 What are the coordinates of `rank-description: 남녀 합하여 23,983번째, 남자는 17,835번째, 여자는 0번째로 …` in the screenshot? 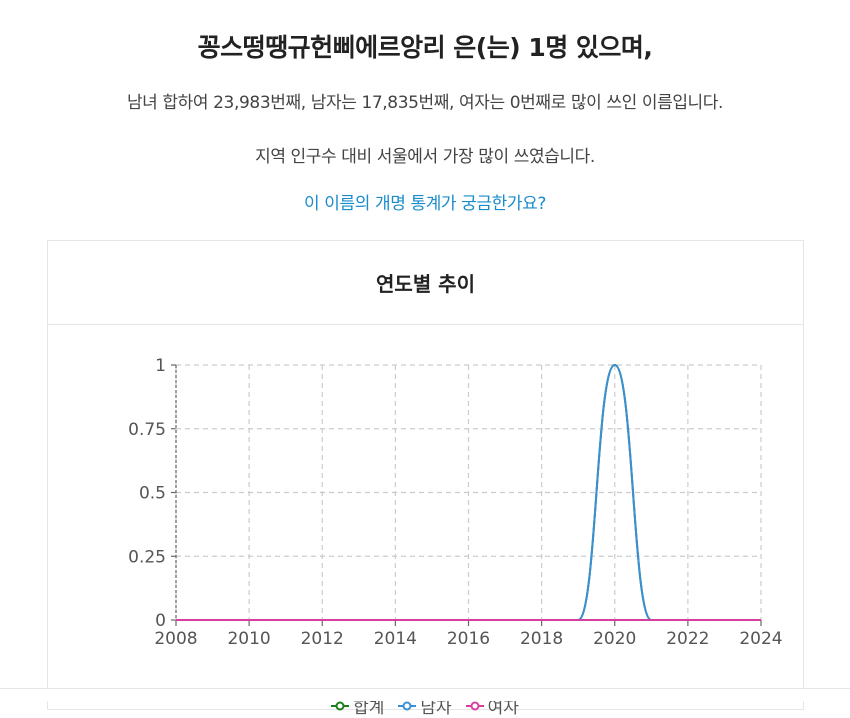 It's located at (425, 103).